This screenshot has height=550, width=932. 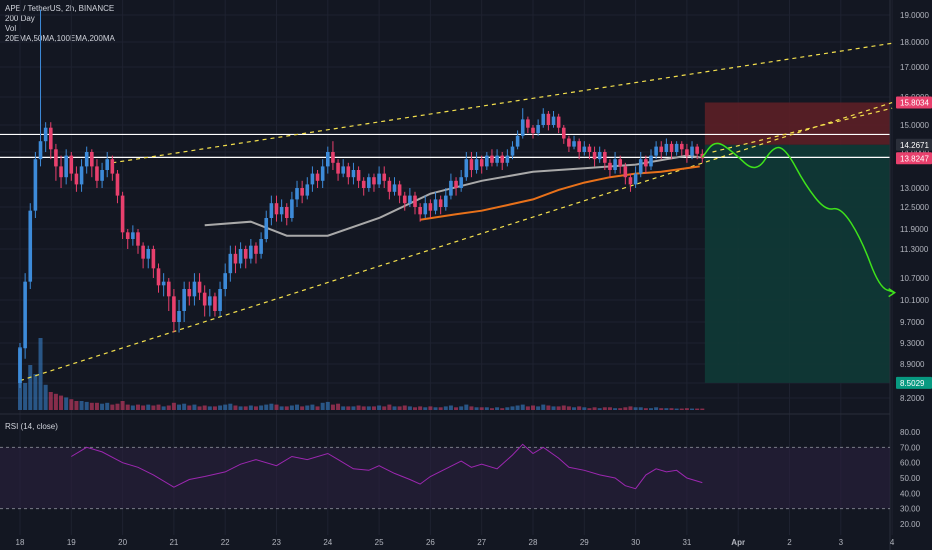 I want to click on time-tick-label: 18, so click(x=20, y=542).